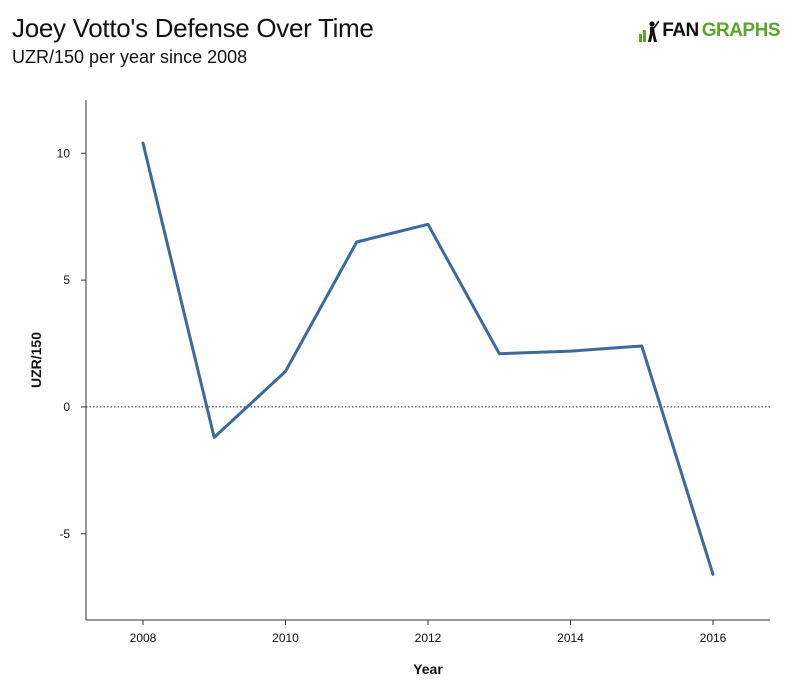 Image resolution: width=800 pixels, height=700 pixels. I want to click on y-tick-label: 10, so click(64, 153).